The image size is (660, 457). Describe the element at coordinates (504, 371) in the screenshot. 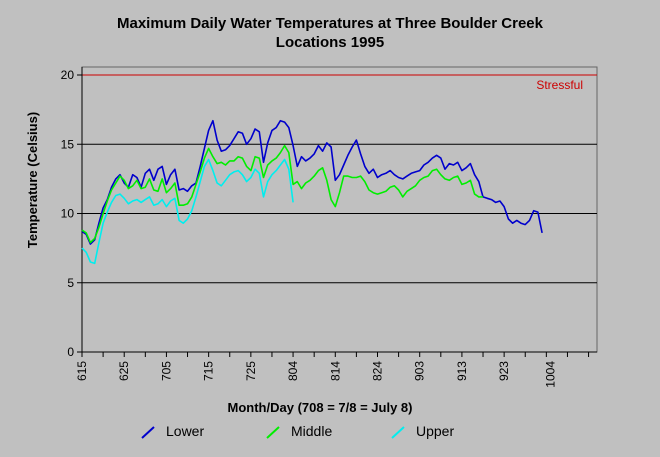

I see `x-tick-label: 923` at that location.